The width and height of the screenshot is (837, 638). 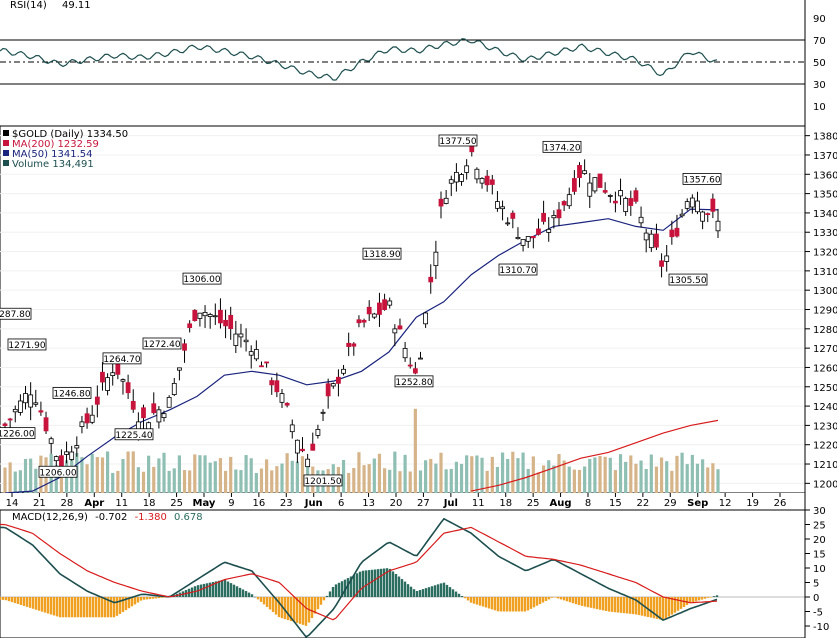 I want to click on callout-label: 1318.90, so click(x=381, y=255).